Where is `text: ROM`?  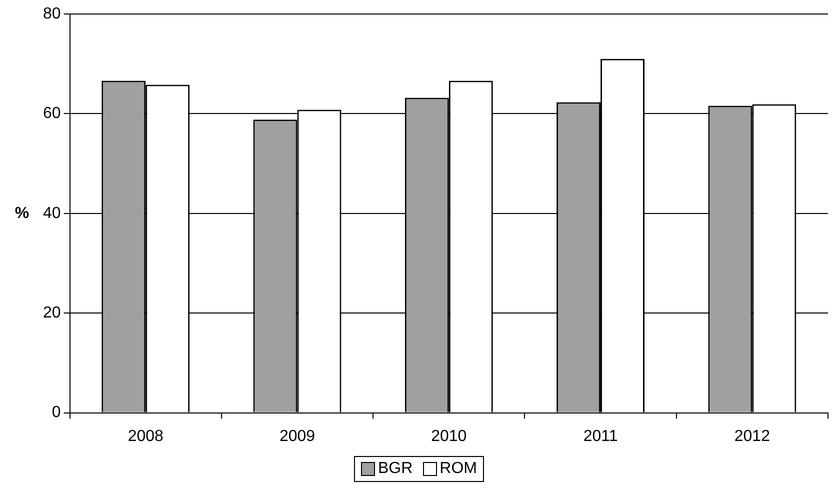 text: ROM is located at coordinates (458, 469).